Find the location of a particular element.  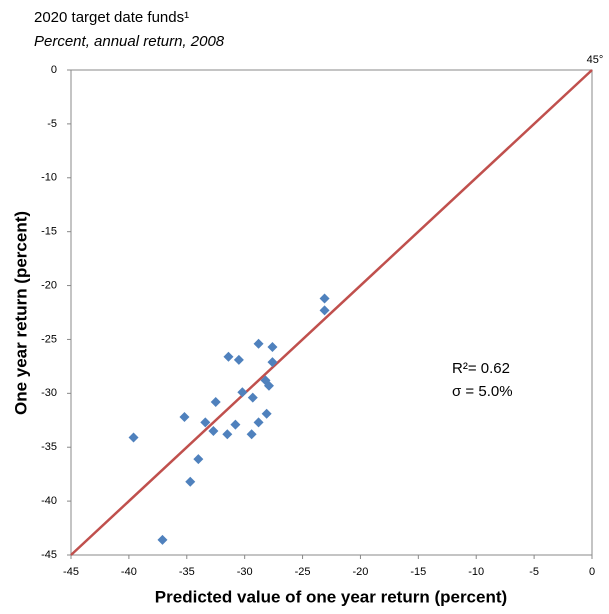

x-tick-label: -5 is located at coordinates (534, 572).